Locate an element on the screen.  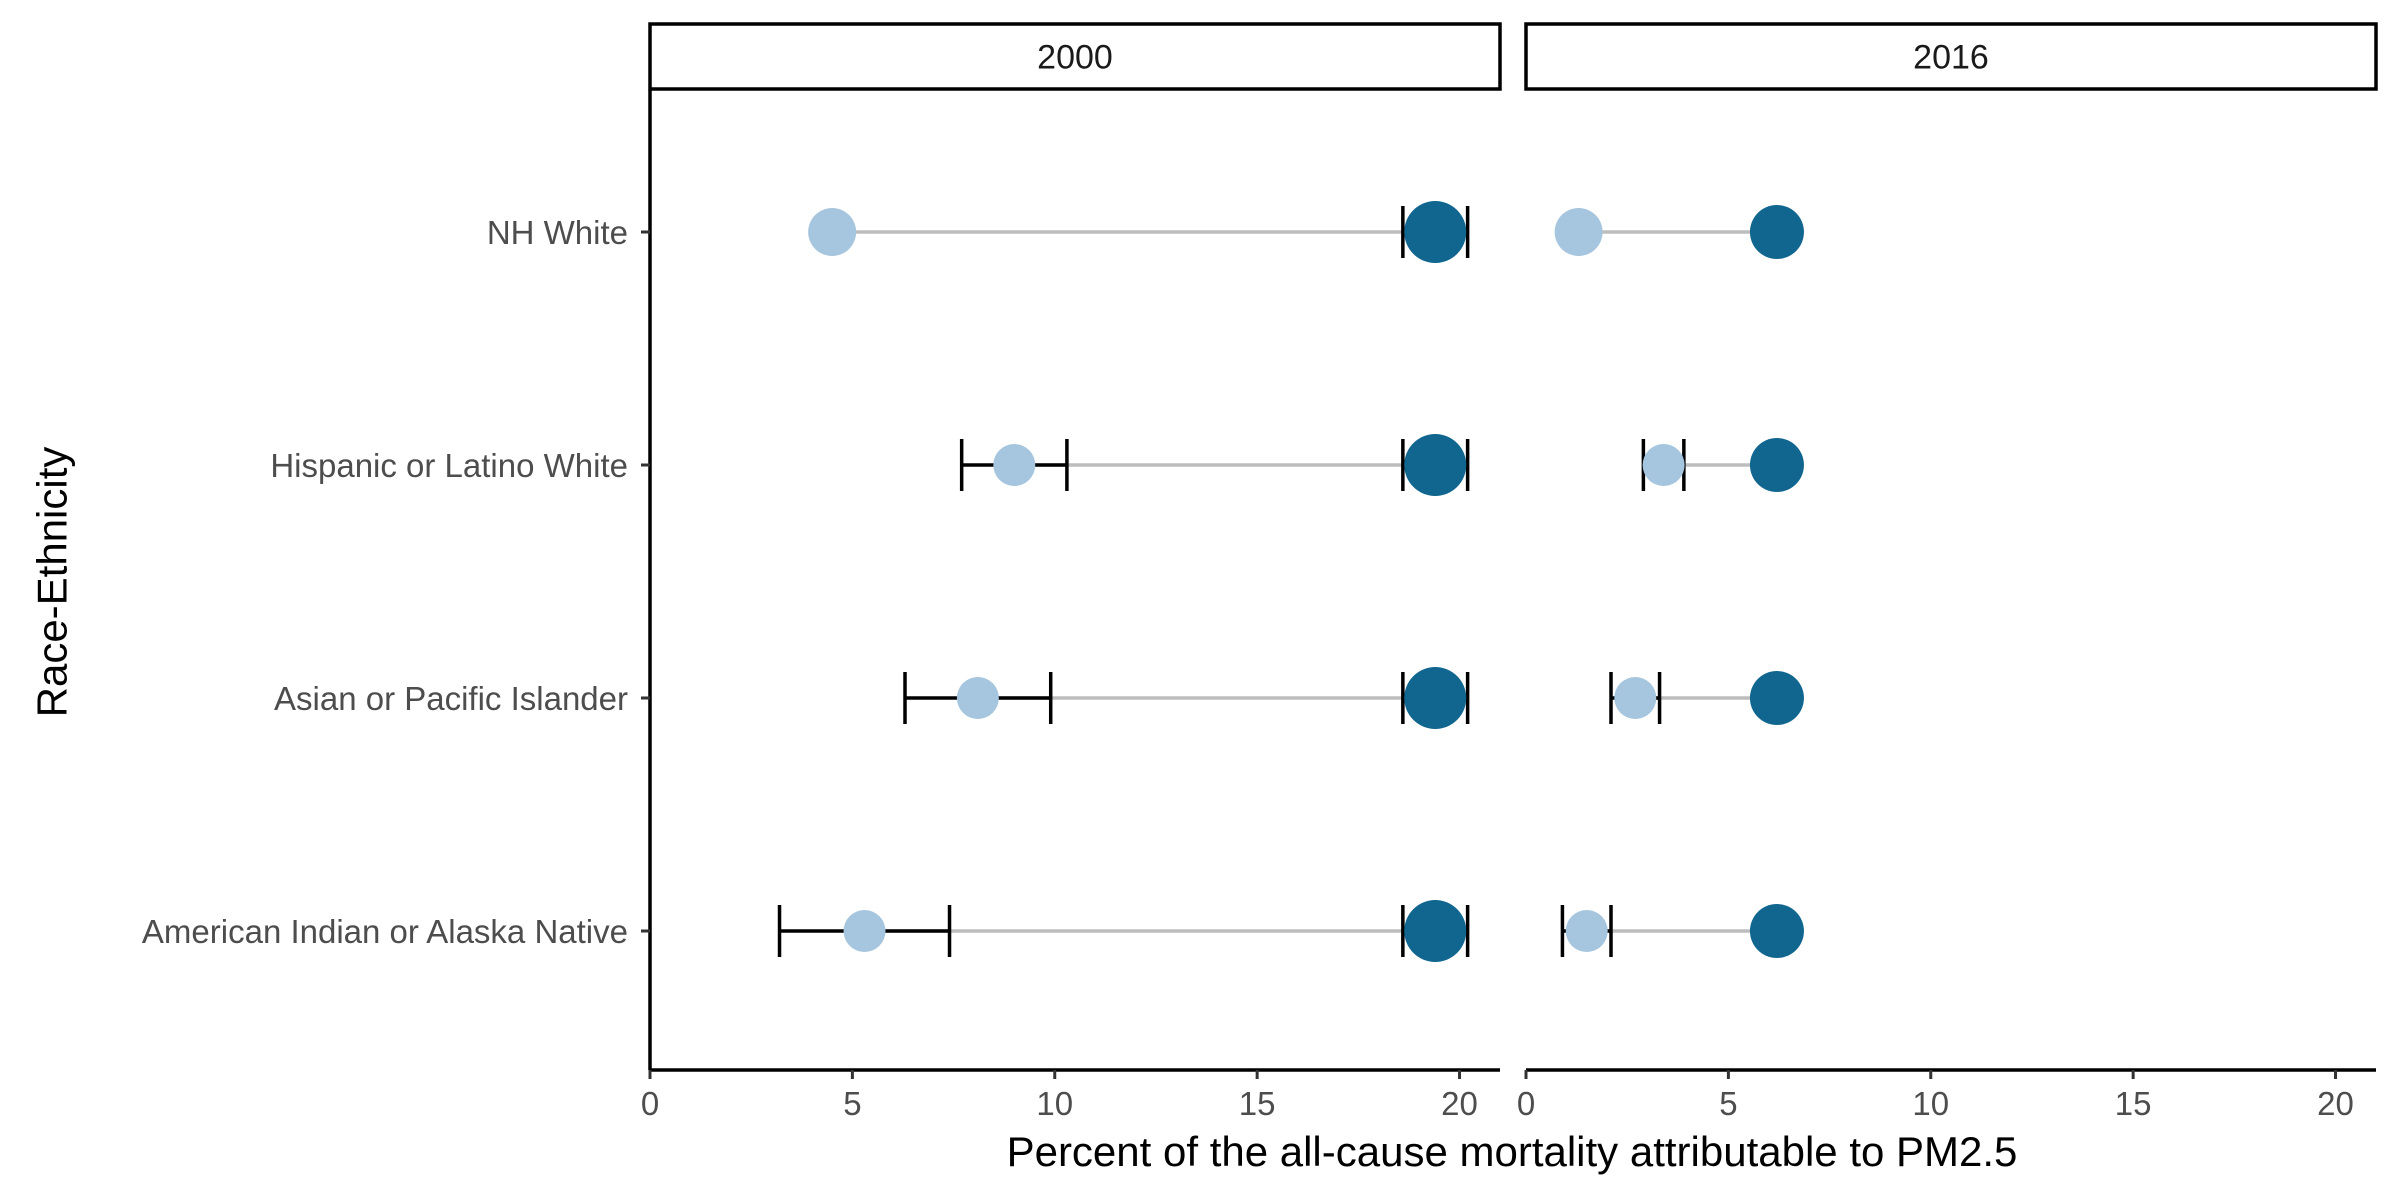
y-tick-label: Asian or Pacific Islander is located at coordinates (451, 698).